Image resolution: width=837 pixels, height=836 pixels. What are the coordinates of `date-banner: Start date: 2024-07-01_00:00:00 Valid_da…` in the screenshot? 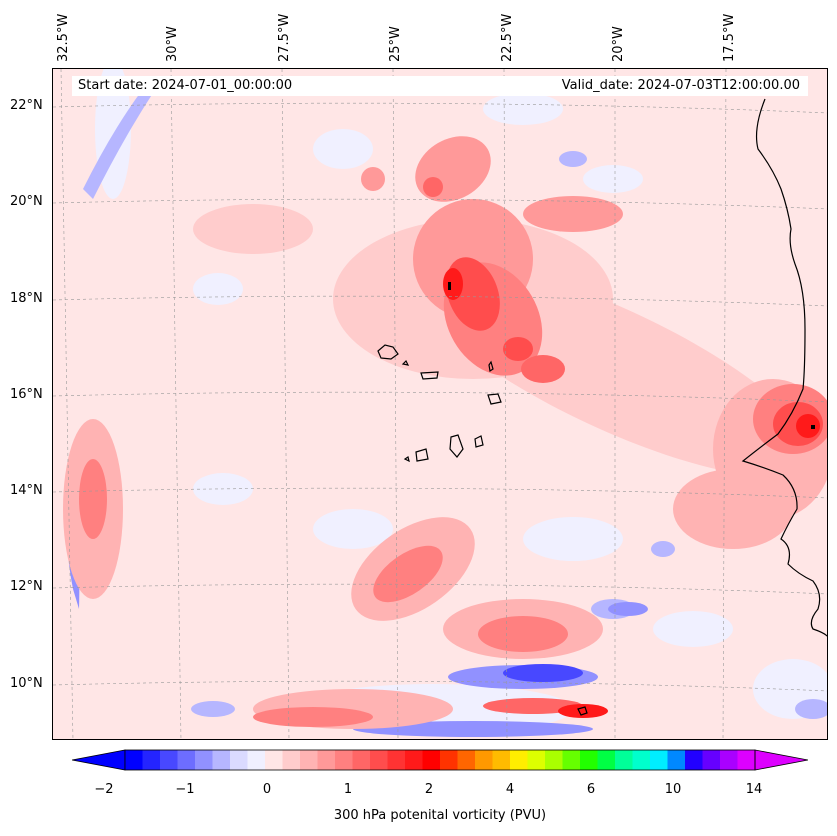 It's located at (440, 86).